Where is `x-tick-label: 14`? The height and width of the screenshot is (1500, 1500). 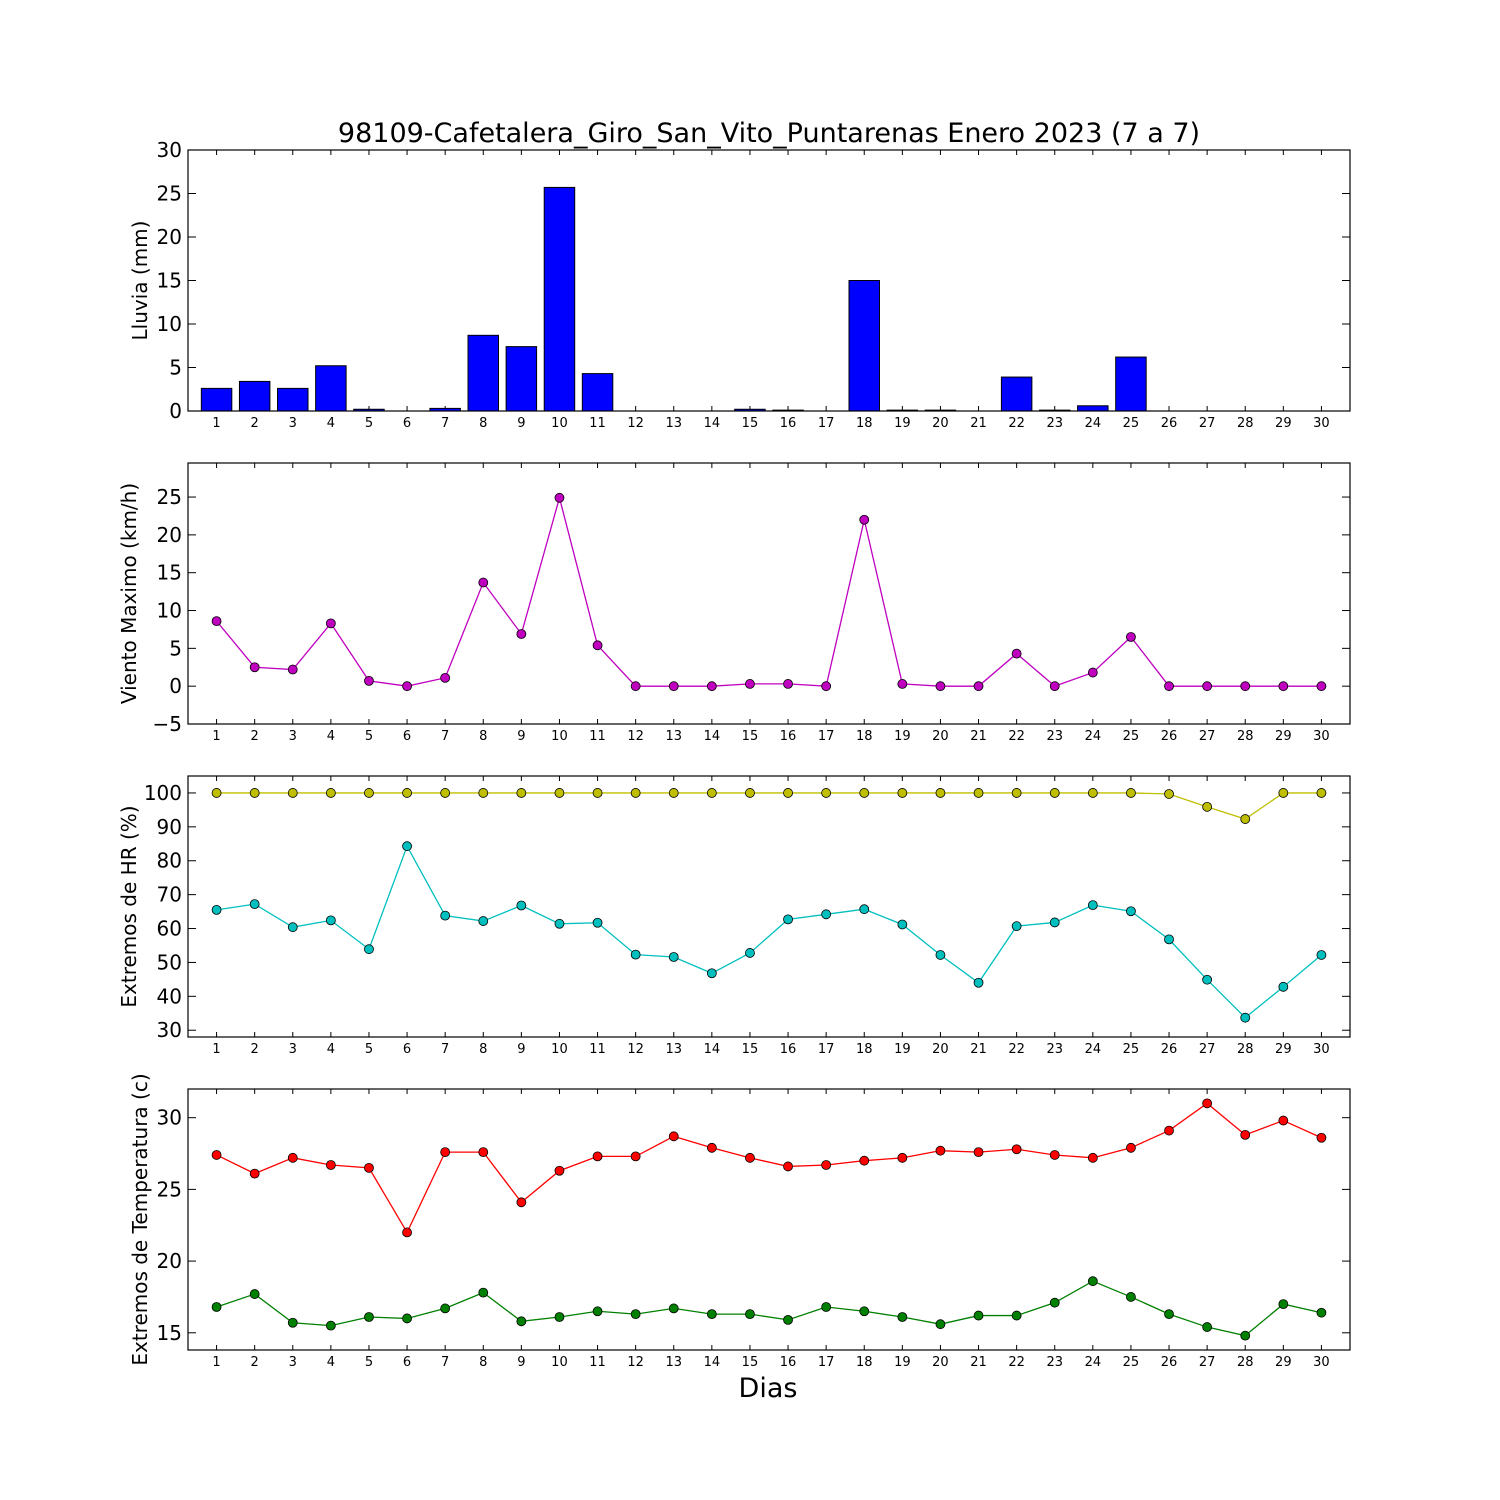 x-tick-label: 14 is located at coordinates (712, 1362).